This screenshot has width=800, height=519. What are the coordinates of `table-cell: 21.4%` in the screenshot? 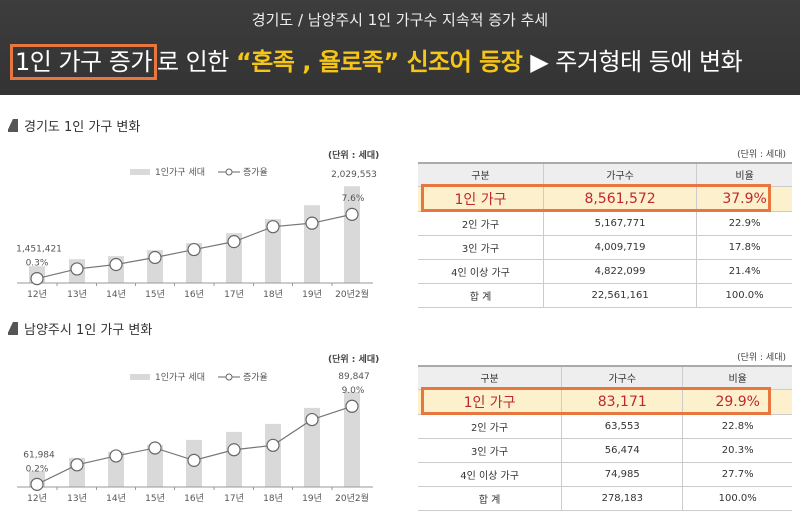 It's located at (744, 271).